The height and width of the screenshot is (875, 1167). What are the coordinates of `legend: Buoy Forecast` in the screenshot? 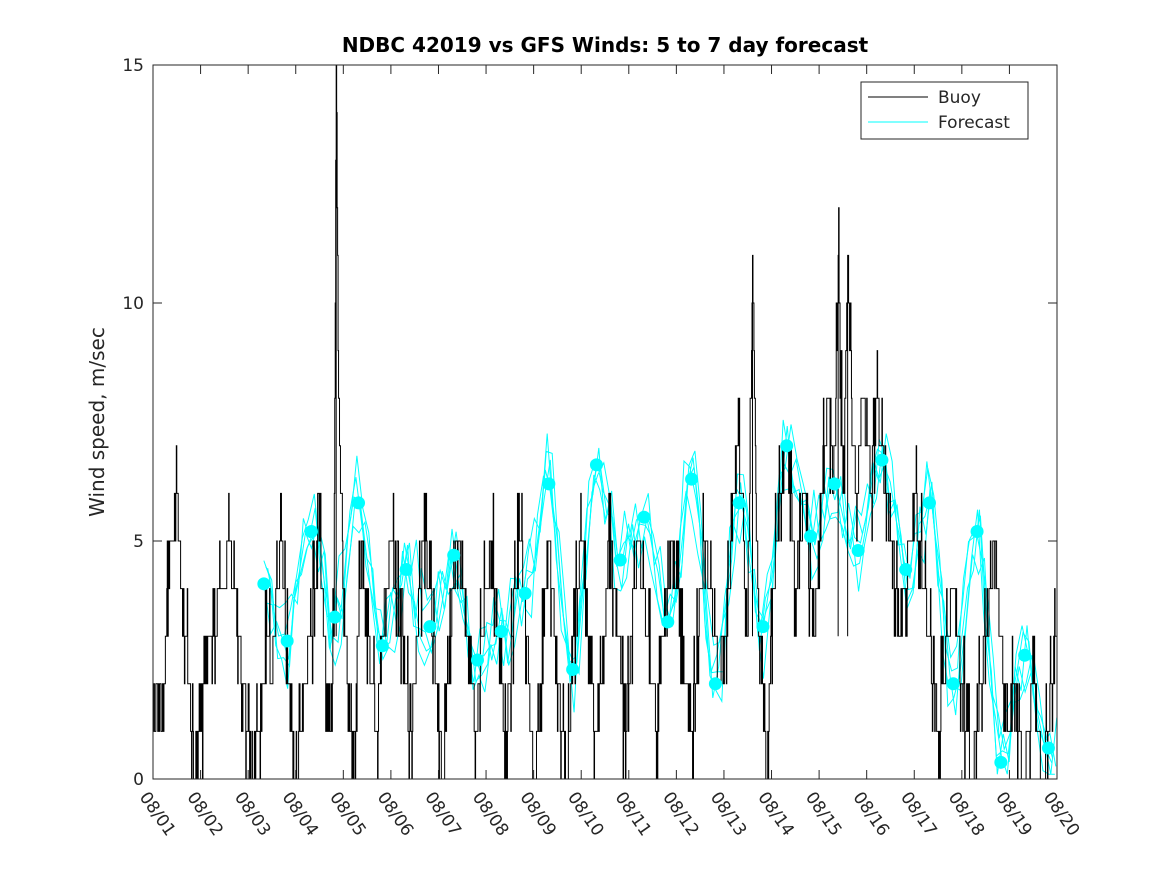 It's located at (944, 110).